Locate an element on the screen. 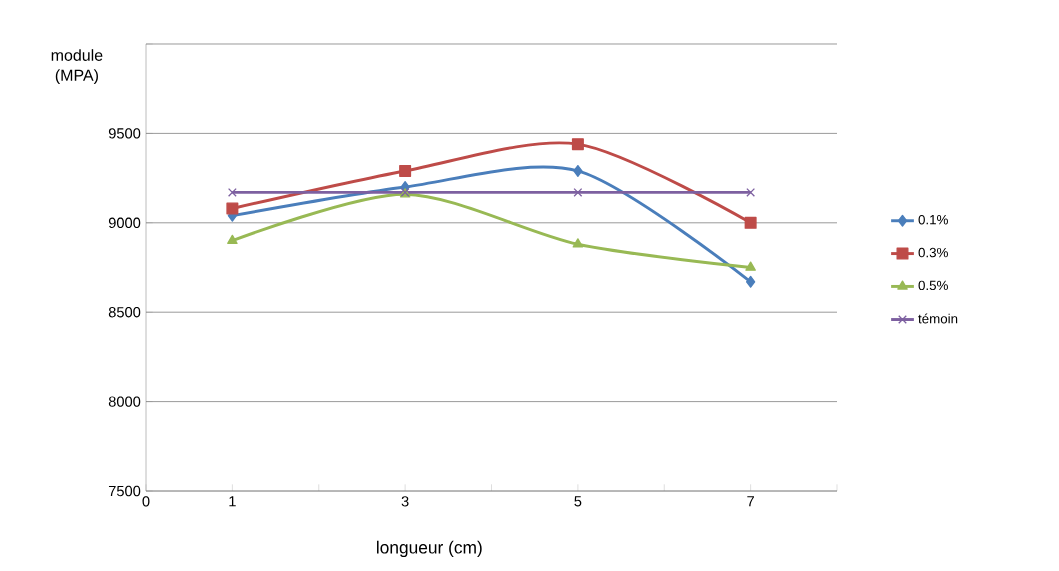 Image resolution: width=1059 pixels, height=571 pixels. x-axis-title: longueur (cm) is located at coordinates (429, 549).